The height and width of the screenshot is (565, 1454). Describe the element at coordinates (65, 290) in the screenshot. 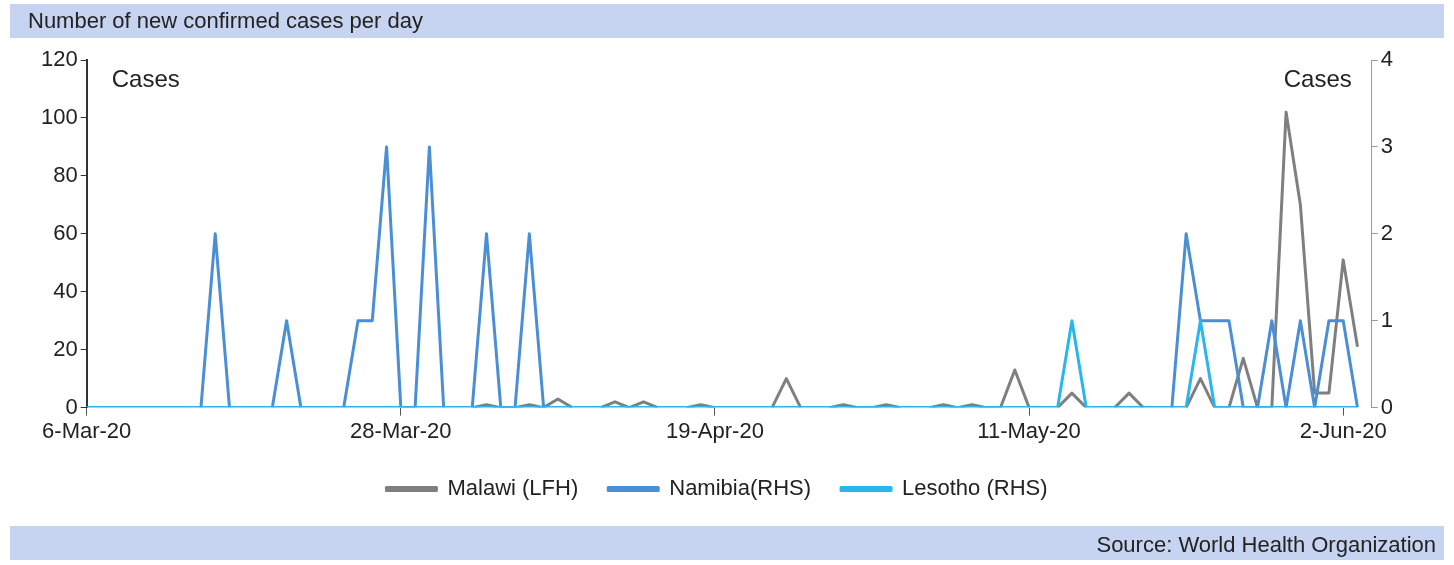

I see `y-tick-label: 40` at that location.